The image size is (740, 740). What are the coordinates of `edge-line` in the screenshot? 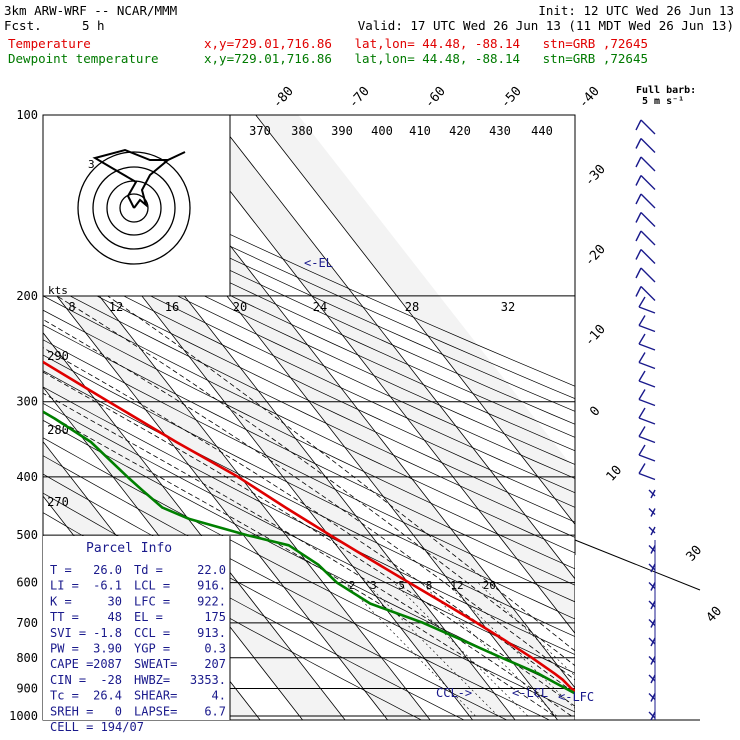 It's located at (637, 565).